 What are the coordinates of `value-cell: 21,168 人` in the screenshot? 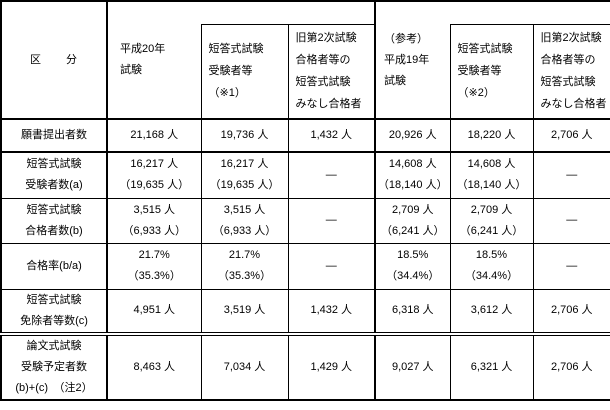 It's located at (154, 135).